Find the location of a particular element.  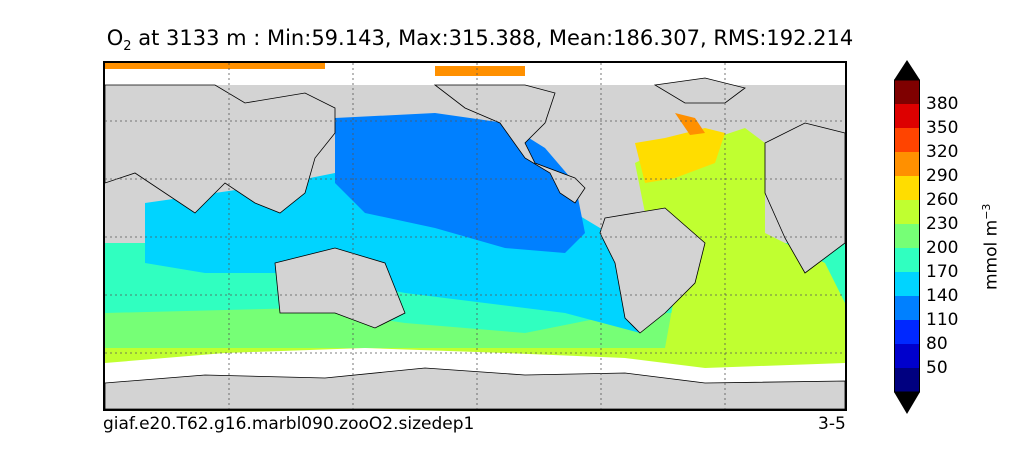

colorbar-tick-label: 110 is located at coordinates (942, 320).